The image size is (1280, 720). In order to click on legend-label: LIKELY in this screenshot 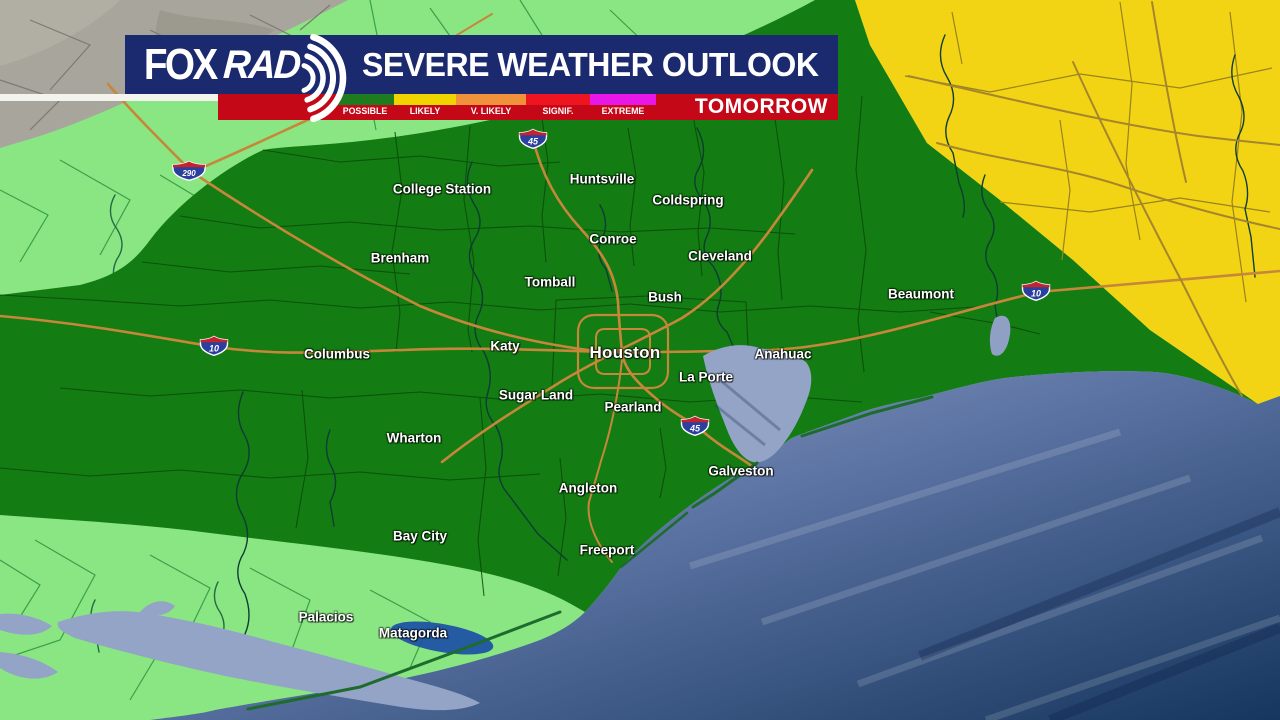, I will do `click(425, 111)`.